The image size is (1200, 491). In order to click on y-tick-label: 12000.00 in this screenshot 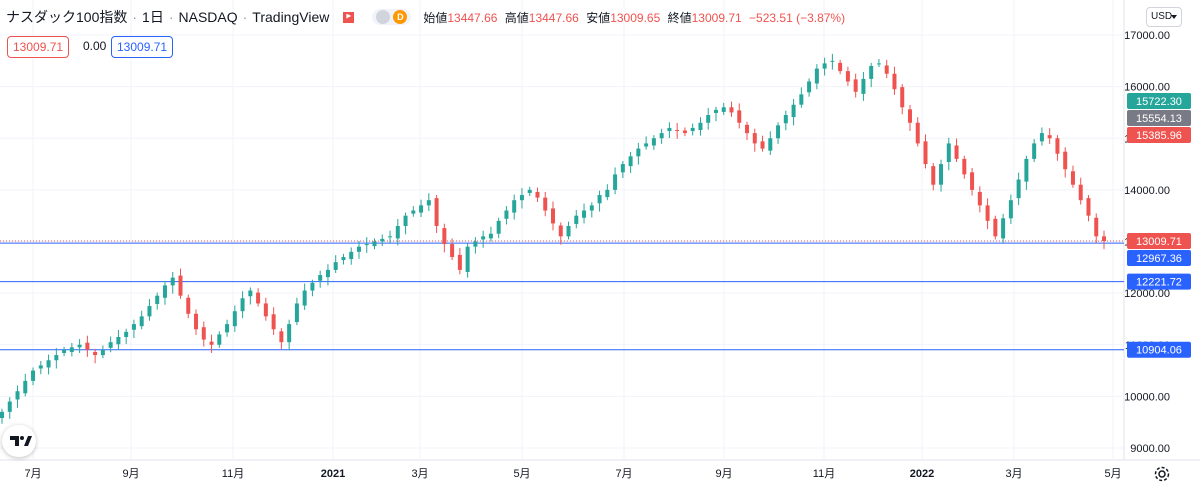, I will do `click(1147, 294)`.